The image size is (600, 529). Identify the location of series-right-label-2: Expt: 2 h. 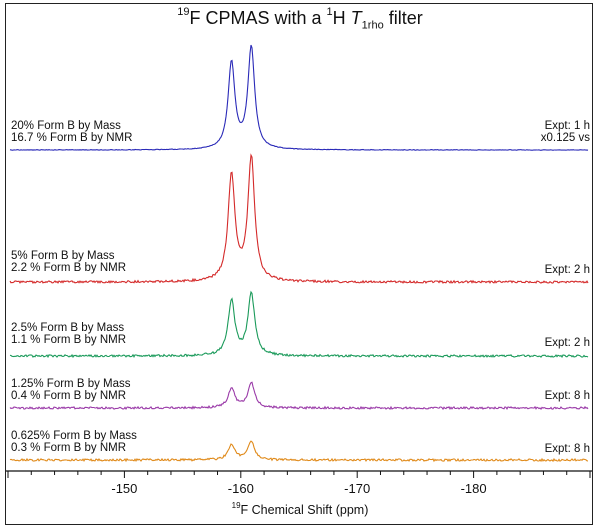
(567, 270).